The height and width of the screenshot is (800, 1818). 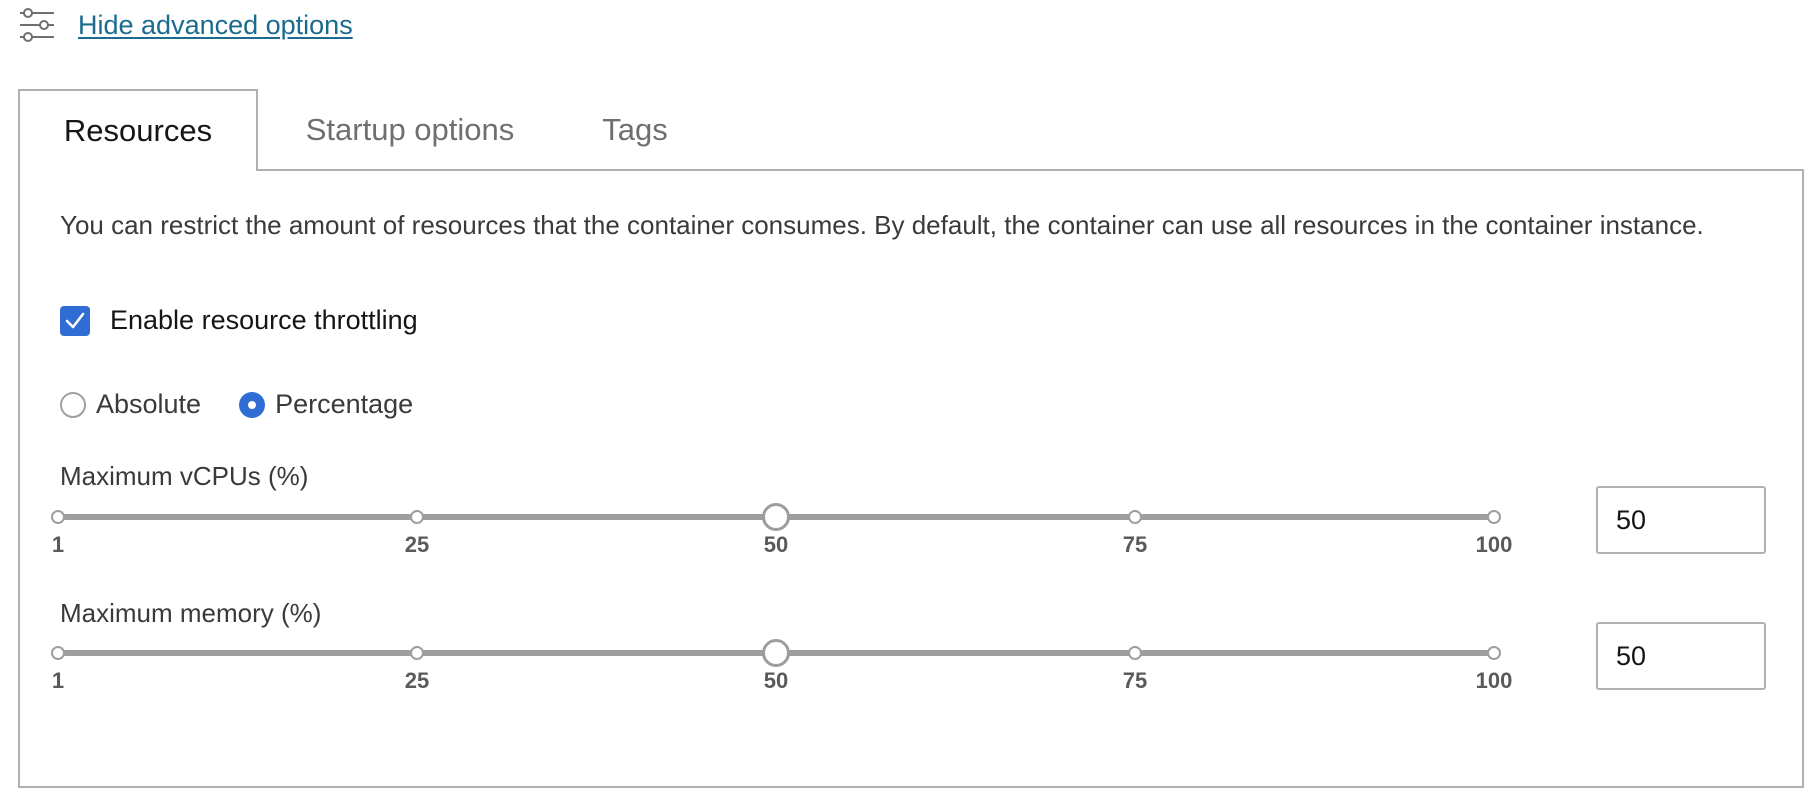 I want to click on hide-advanced-options-label: Hide advanced options, so click(x=215, y=24).